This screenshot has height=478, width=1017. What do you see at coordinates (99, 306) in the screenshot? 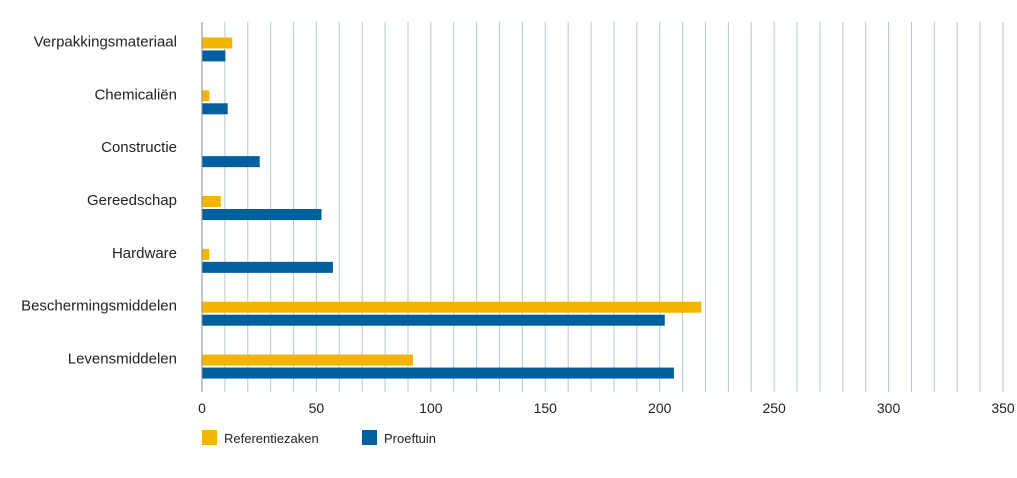
I see `category-label: Beschermingsmiddelen` at bounding box center [99, 306].